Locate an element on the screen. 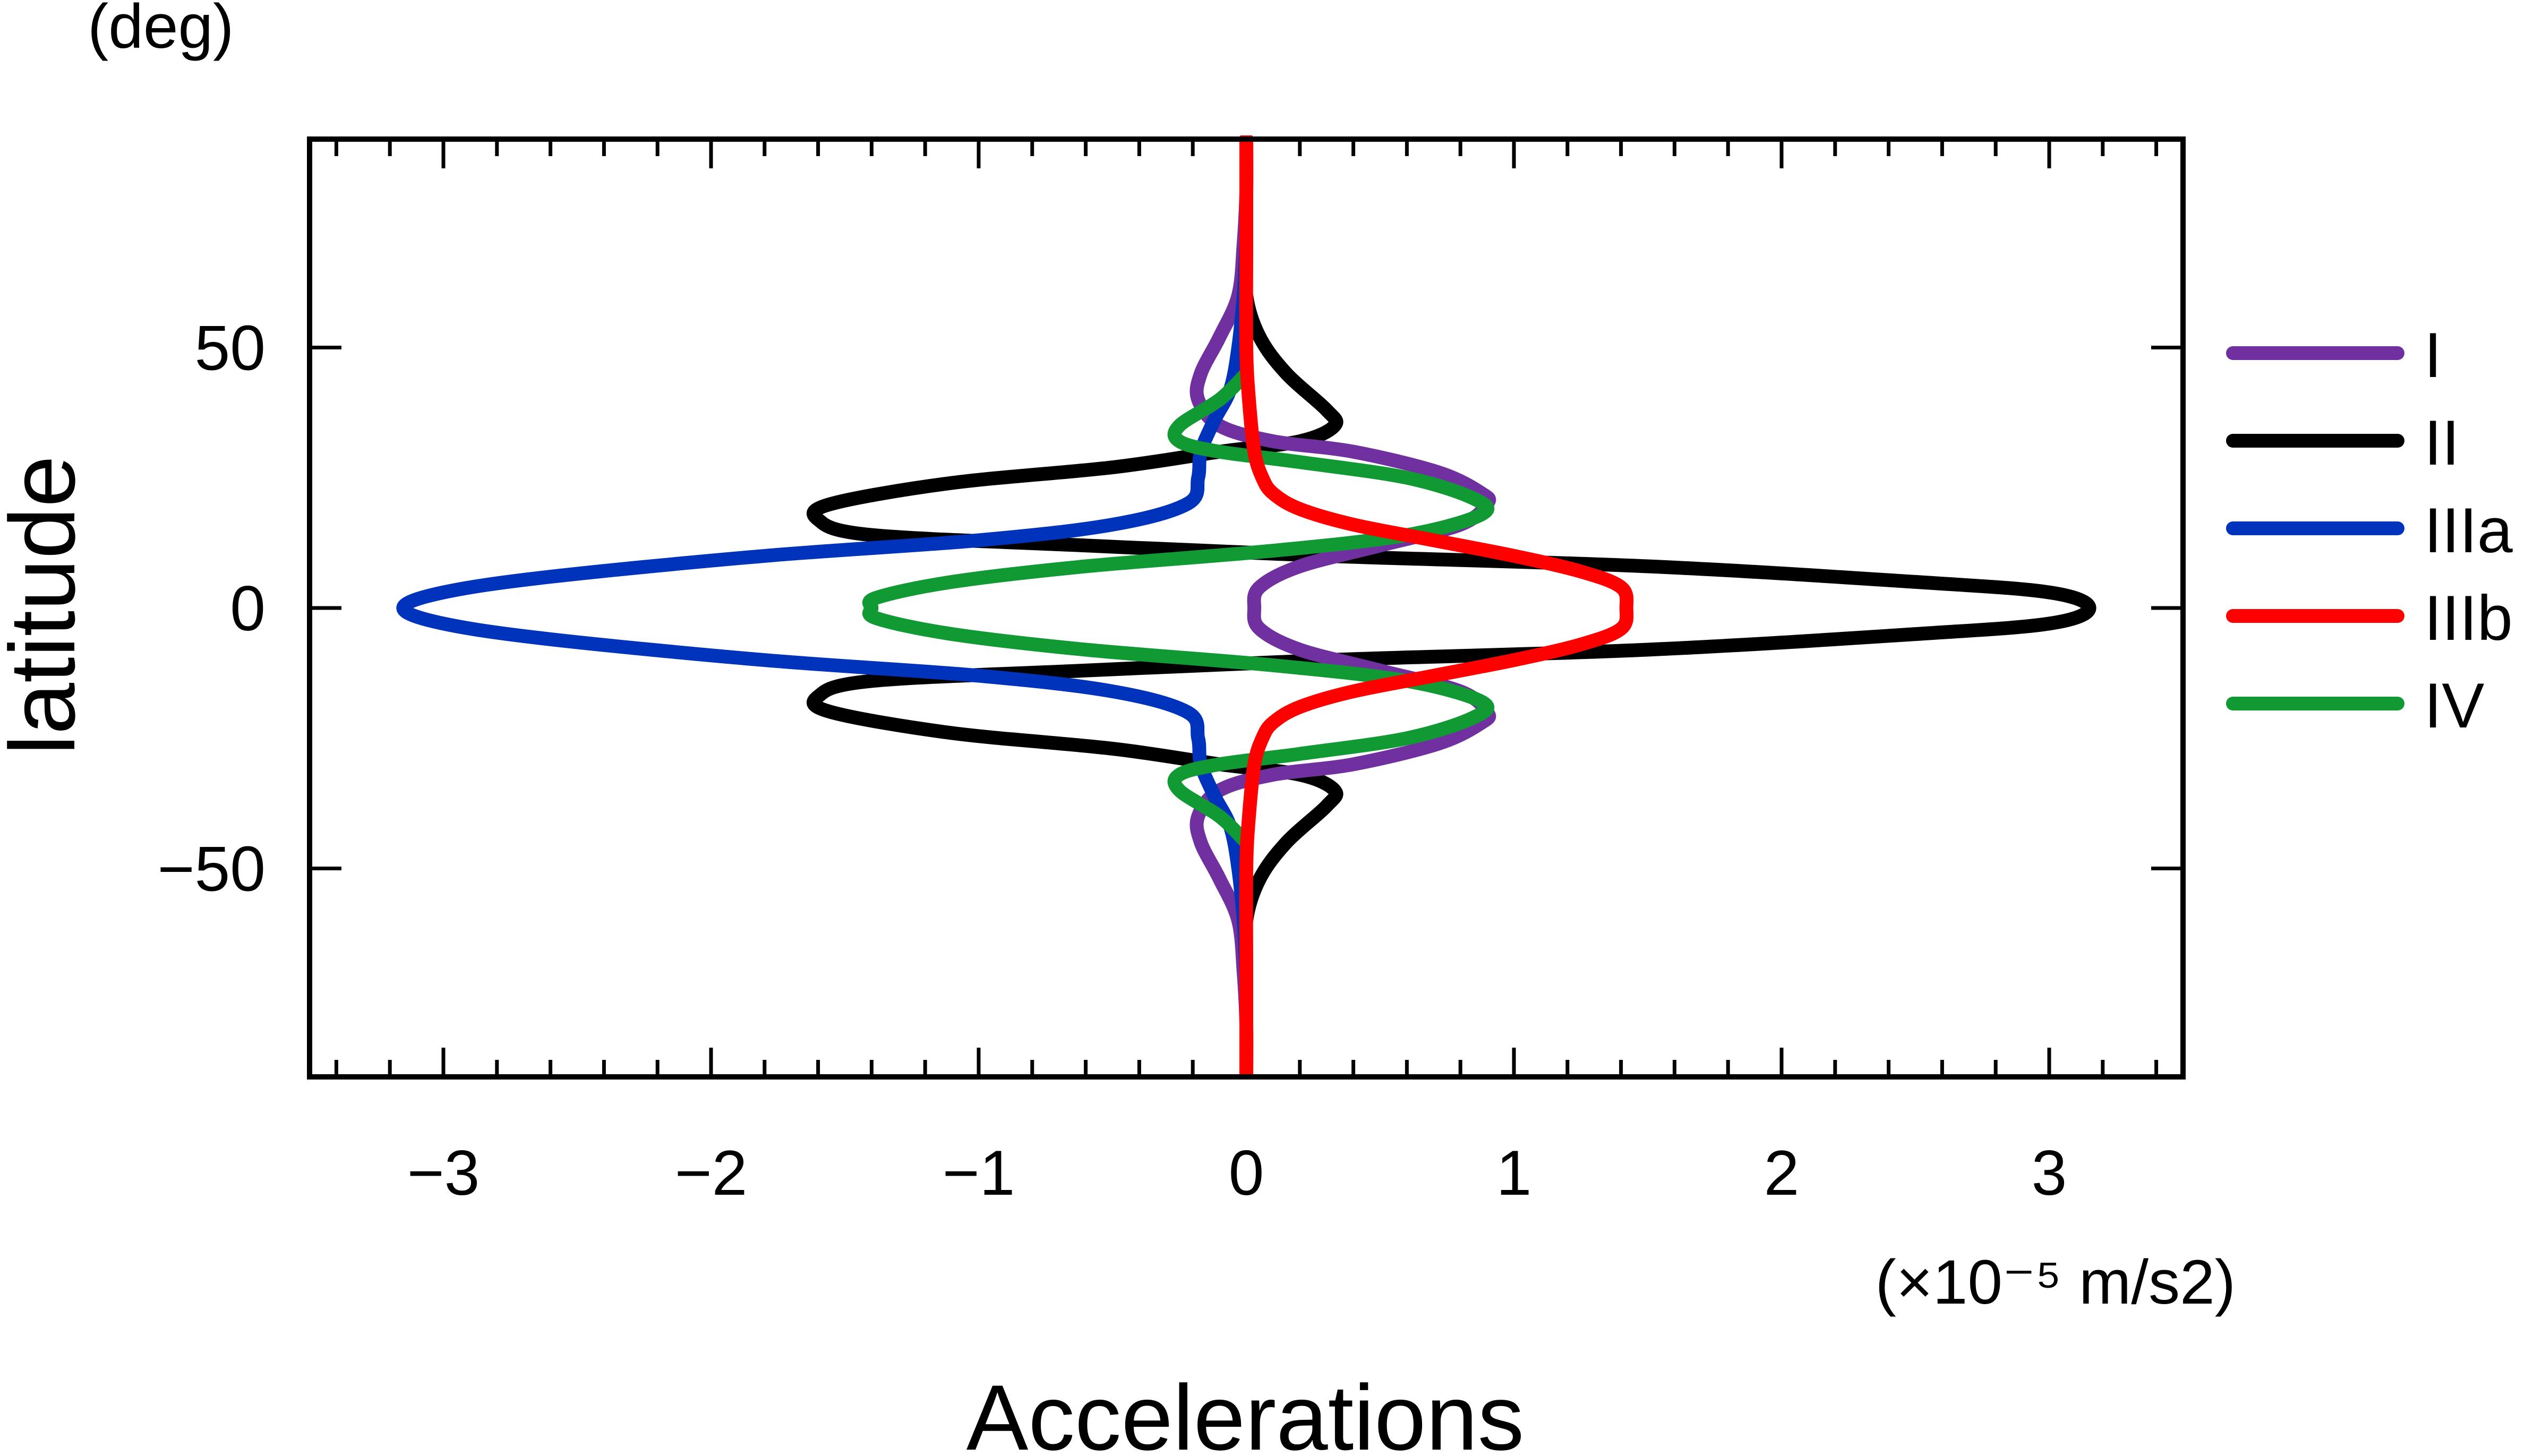 The width and height of the screenshot is (2525, 1456). x-tick-label: 3 is located at coordinates (2049, 1173).